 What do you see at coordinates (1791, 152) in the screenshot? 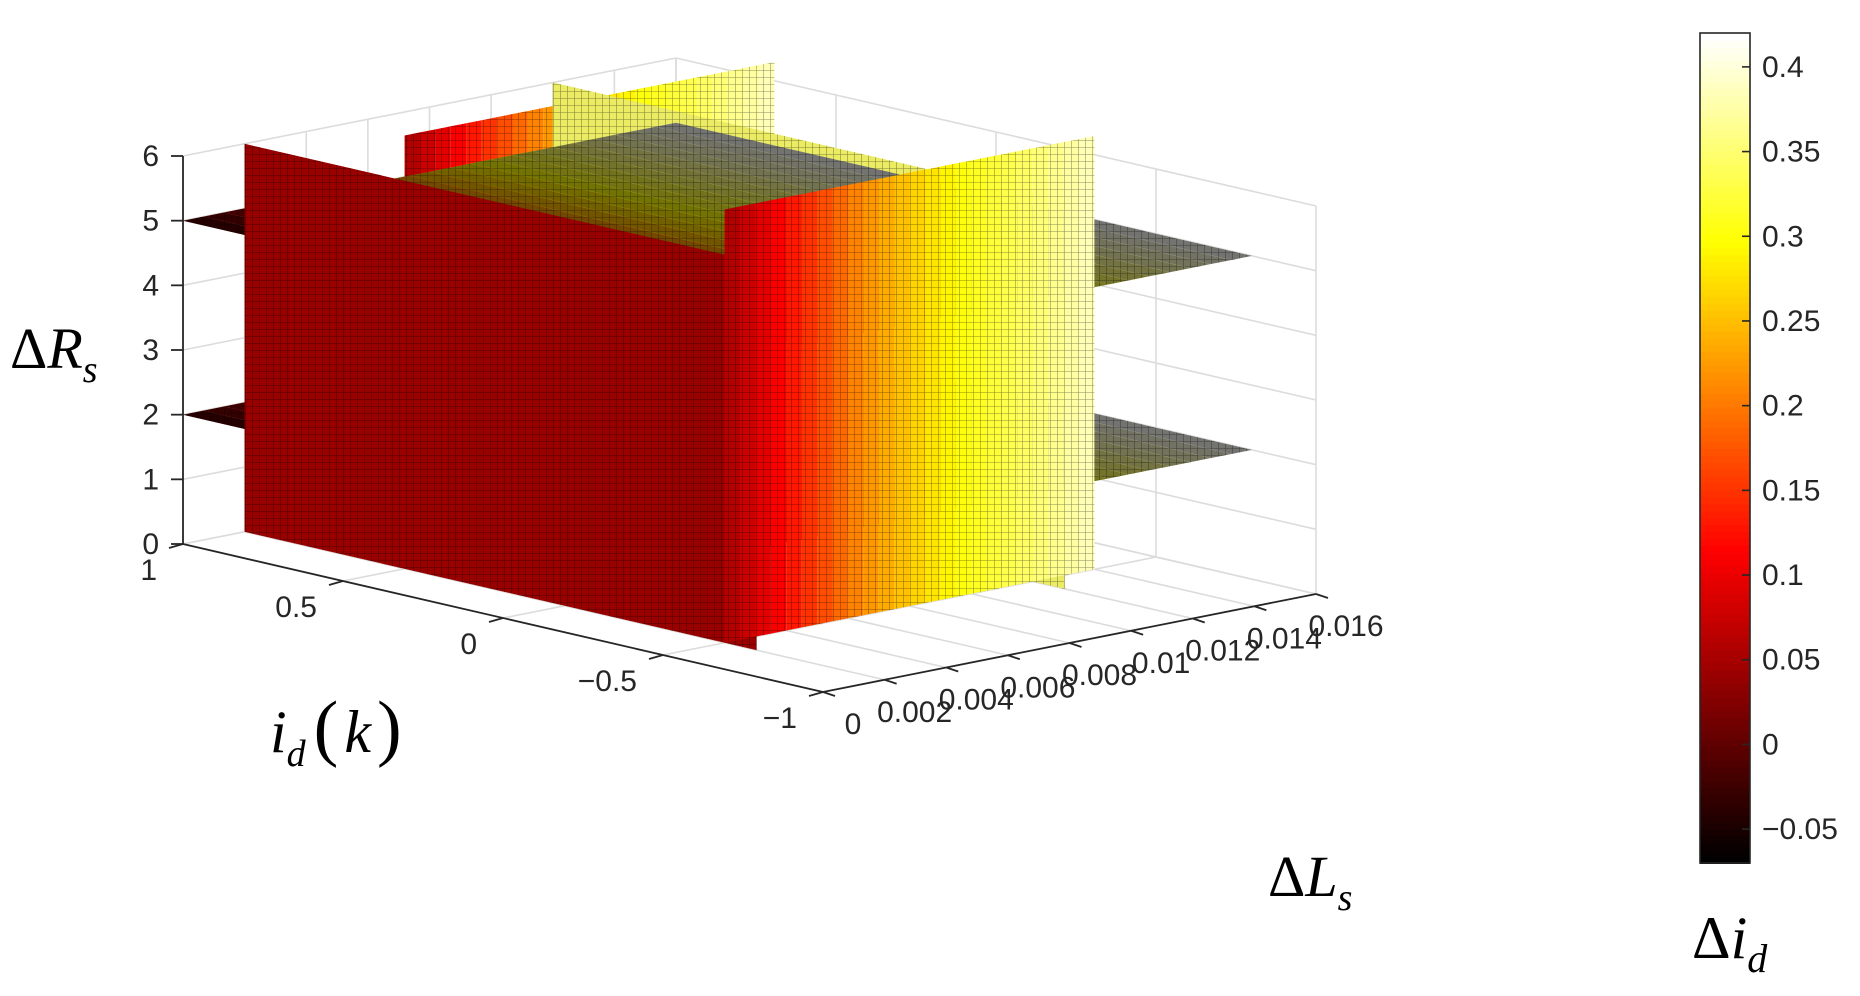
I see `colorbar-tick-label: 0.35` at bounding box center [1791, 152].